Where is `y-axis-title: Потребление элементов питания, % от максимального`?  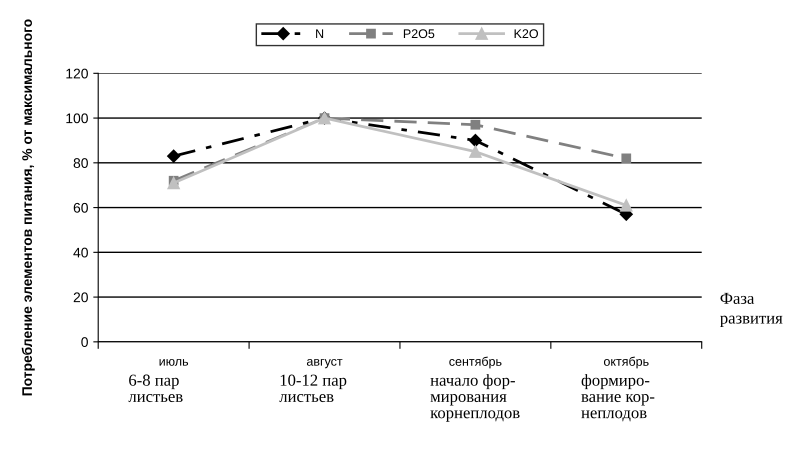 y-axis-title: Потребление элементов питания, % от максимального is located at coordinates (28, 207).